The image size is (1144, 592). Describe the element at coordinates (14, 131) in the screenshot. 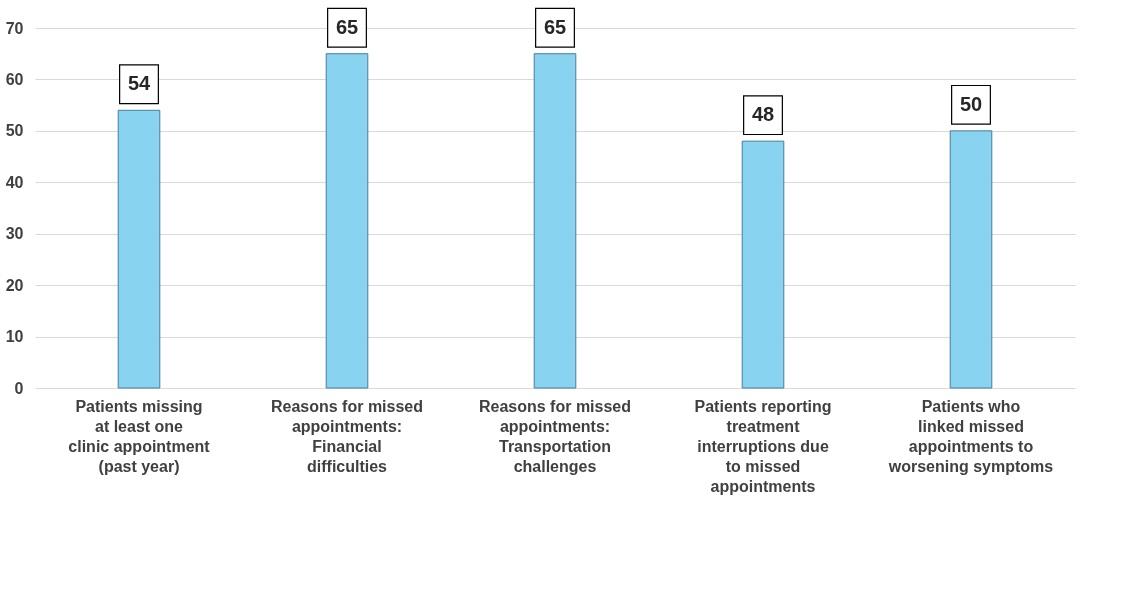

I see `y-tick-label: 50` at that location.